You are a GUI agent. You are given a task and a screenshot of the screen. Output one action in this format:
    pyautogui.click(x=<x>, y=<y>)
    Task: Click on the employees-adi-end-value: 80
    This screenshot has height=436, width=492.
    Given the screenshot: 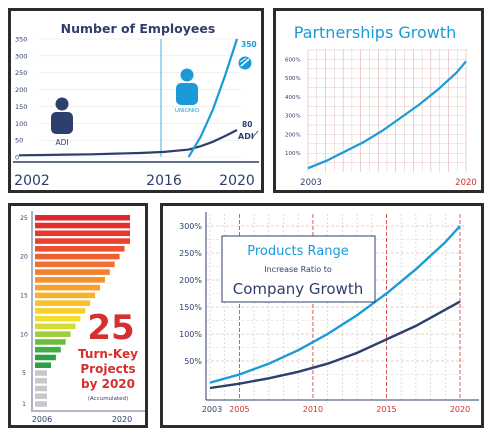 What is the action you would take?
    pyautogui.click(x=247, y=124)
    